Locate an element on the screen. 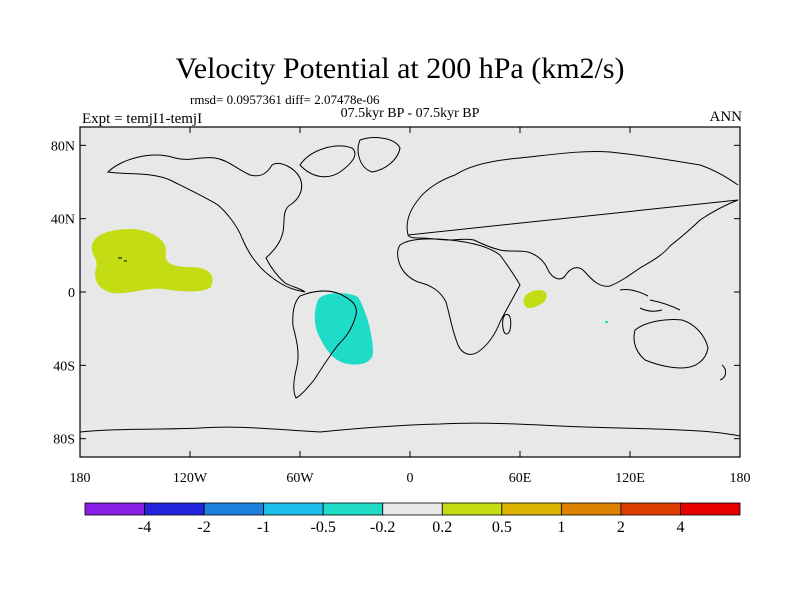 The width and height of the screenshot is (800, 600). colorbar-label-3: -0.5 is located at coordinates (323, 527).